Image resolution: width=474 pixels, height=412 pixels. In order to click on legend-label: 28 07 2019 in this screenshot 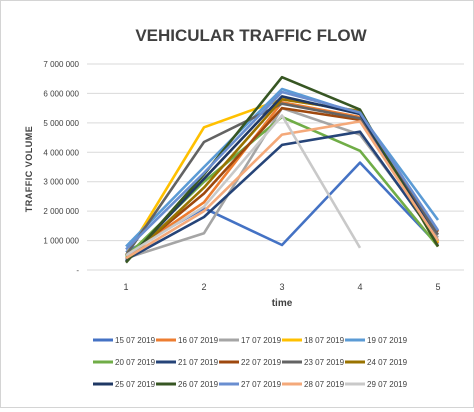, I will do `click(324, 384)`.